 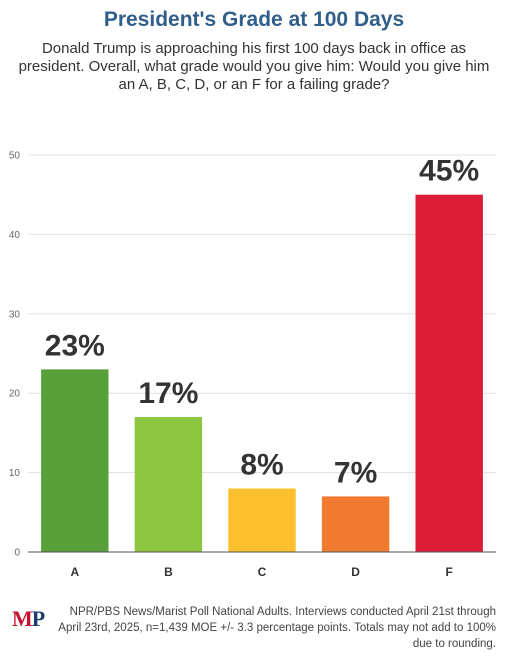 I want to click on x-tick-label-d: D, so click(x=355, y=572).